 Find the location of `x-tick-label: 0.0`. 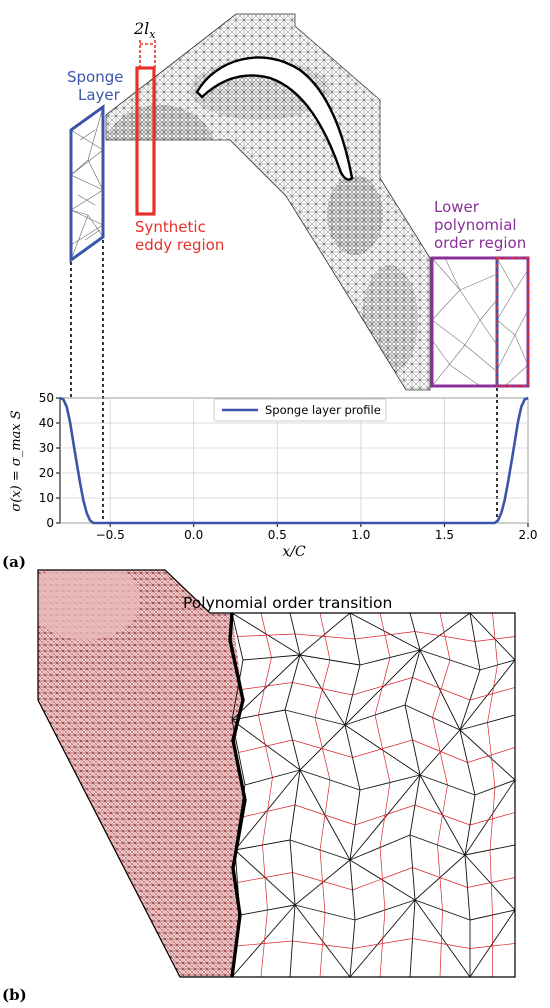

x-tick-label: 0.0 is located at coordinates (193, 535).